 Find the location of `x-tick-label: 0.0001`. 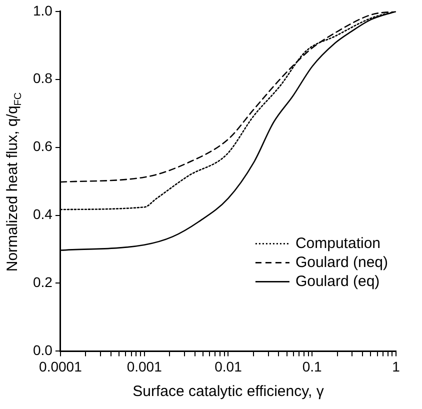

x-tick-label: 0.0001 is located at coordinates (60, 366).